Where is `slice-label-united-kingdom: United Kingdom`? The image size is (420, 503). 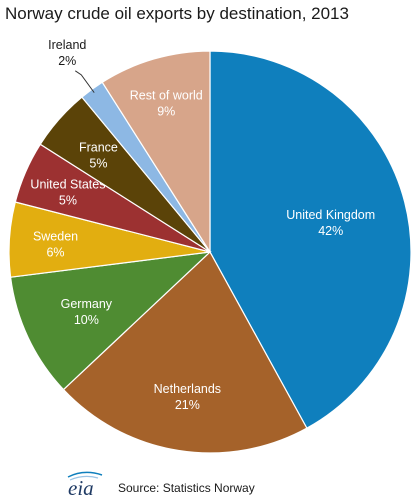 slice-label-united-kingdom: United Kingdom is located at coordinates (330, 215).